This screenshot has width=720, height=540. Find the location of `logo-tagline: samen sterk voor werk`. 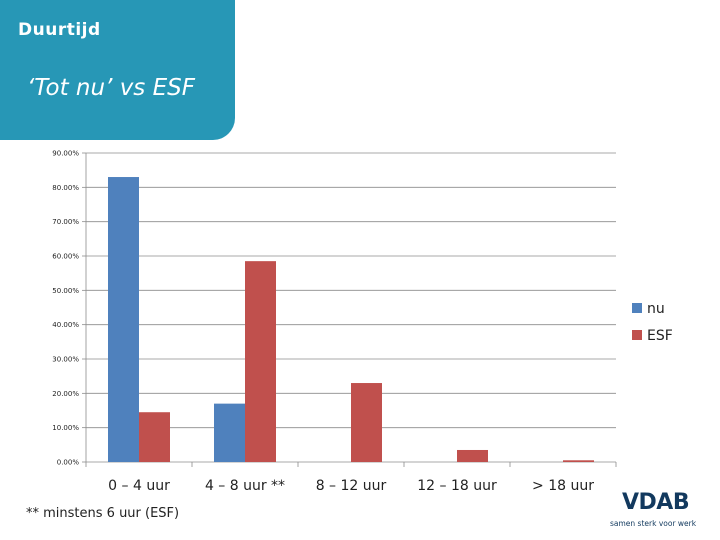

logo-tagline: samen sterk voor werk is located at coordinates (653, 523).